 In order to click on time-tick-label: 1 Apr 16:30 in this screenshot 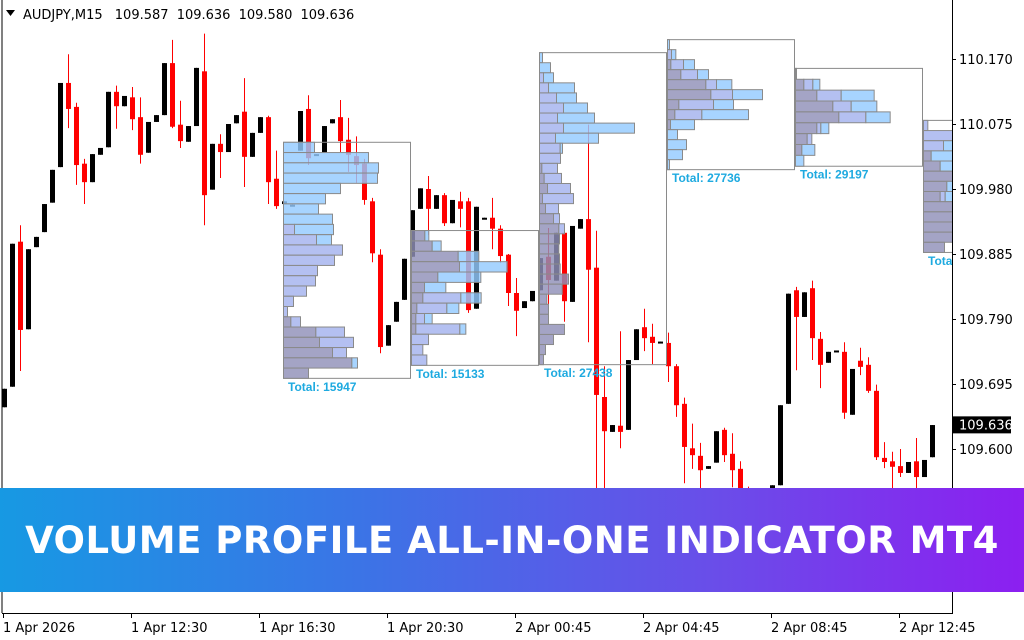, I will do `click(297, 628)`.